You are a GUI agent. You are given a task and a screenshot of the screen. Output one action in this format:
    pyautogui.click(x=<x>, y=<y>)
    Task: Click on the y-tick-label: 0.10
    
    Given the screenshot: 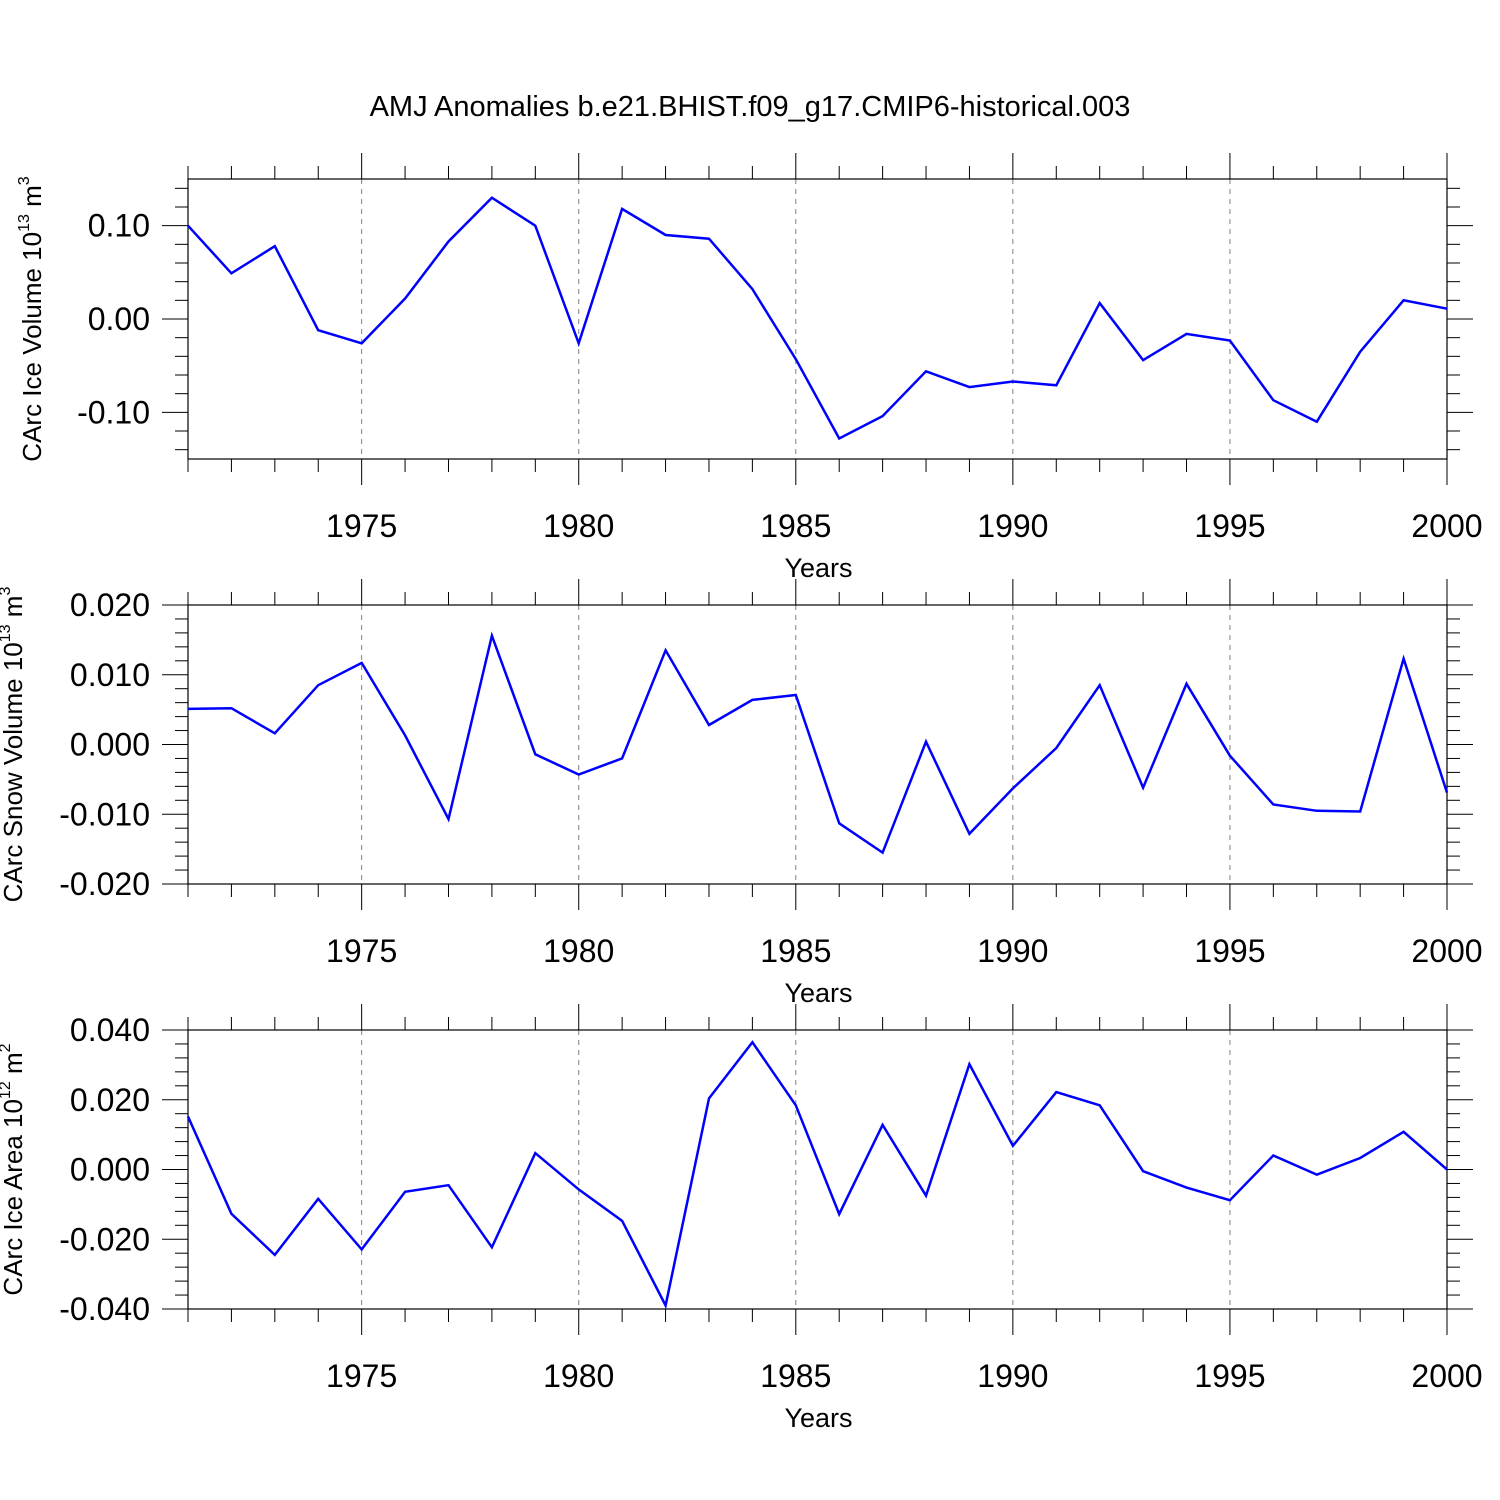 What is the action you would take?
    pyautogui.click(x=119, y=226)
    